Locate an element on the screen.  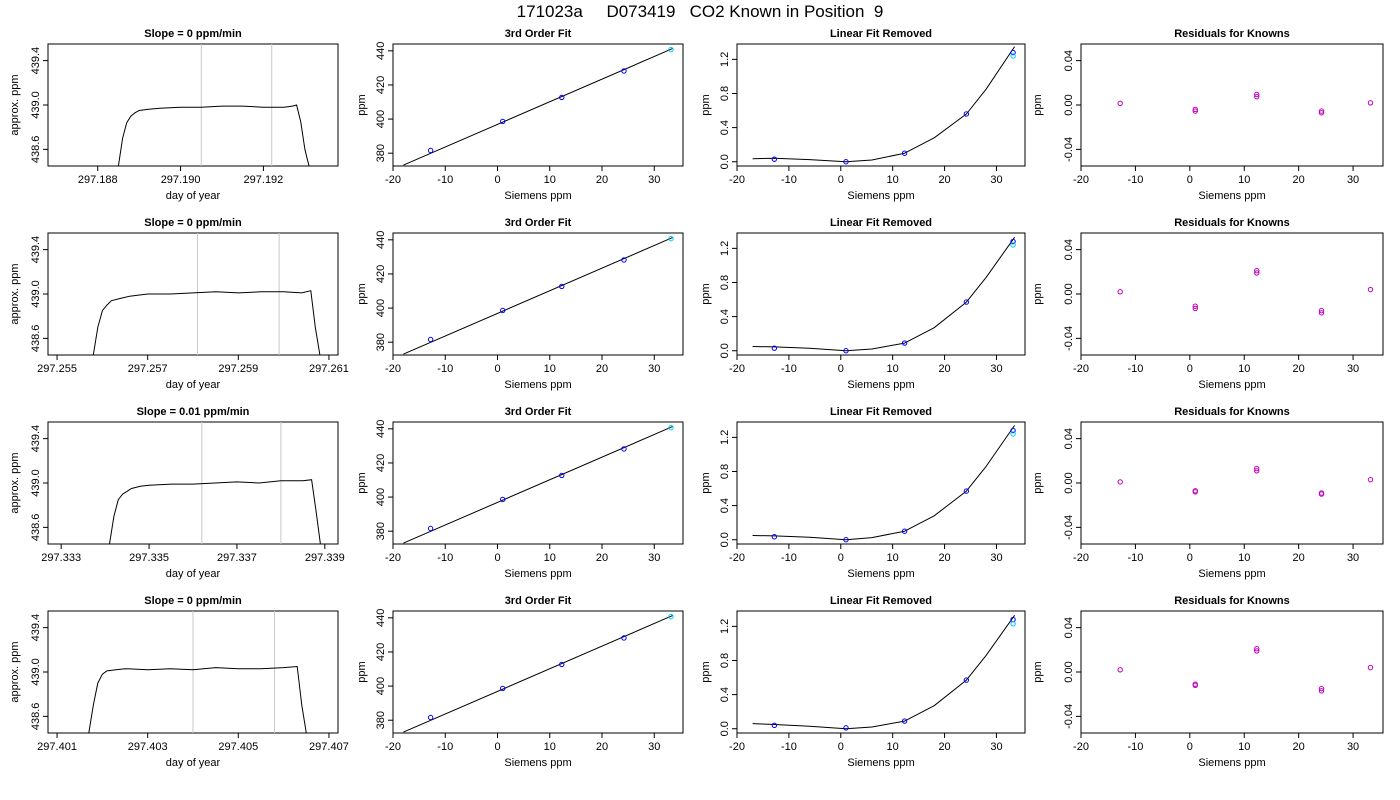
page-title: 171023a D073419 CO2 Known in Position 9 is located at coordinates (700, 11).